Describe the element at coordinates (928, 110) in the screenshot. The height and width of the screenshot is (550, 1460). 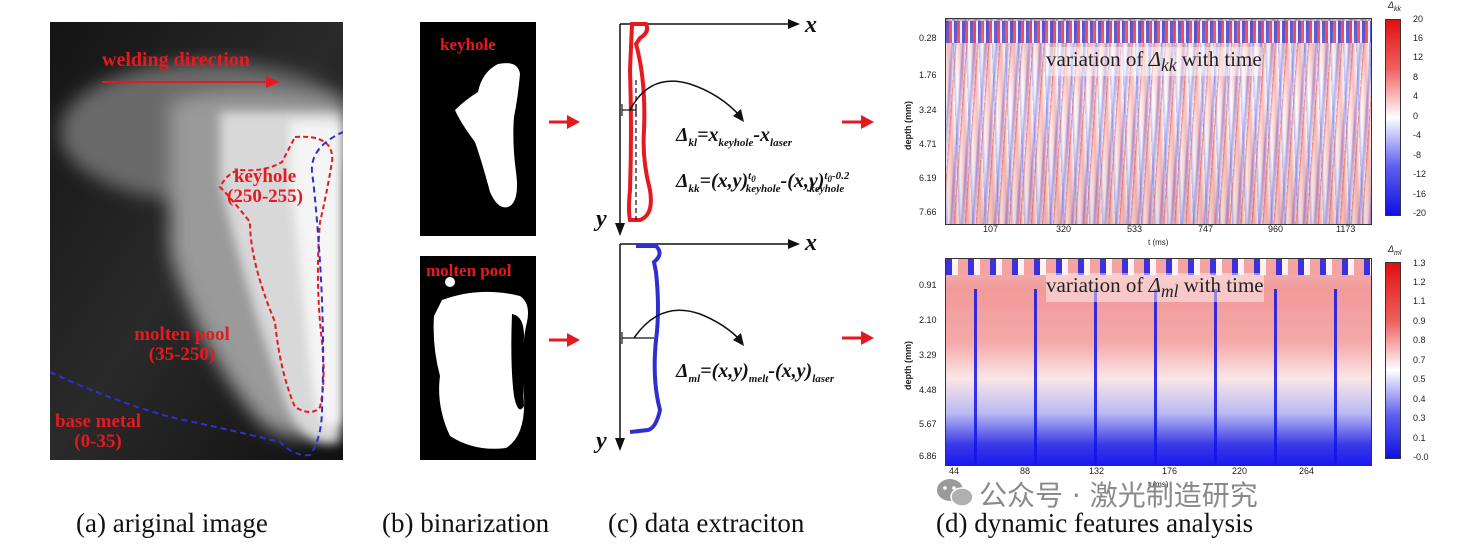
I see `top-y-tick: 3.24` at that location.